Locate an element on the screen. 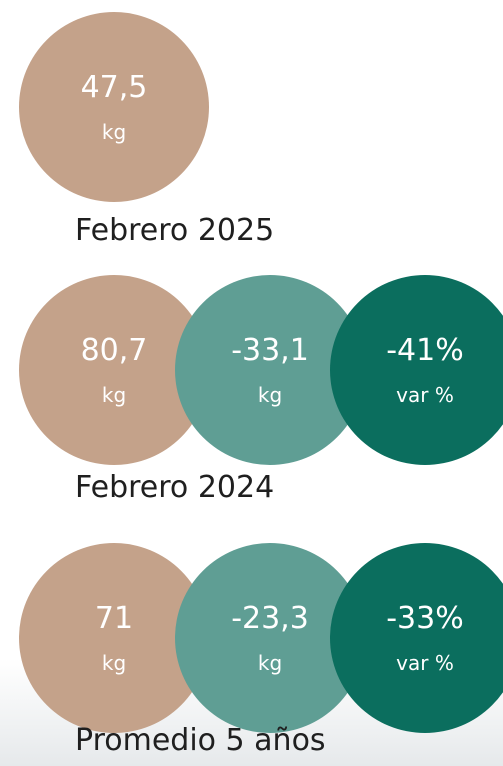 Image resolution: width=503 pixels, height=766 pixels. circle-value: -41% is located at coordinates (425, 350).